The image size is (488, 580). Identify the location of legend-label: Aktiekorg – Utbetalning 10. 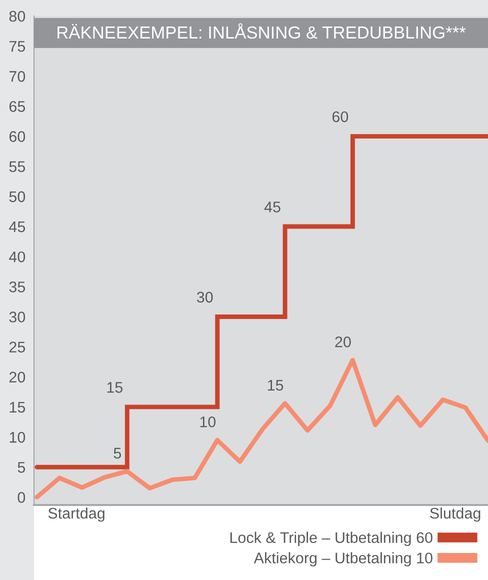
(343, 559).